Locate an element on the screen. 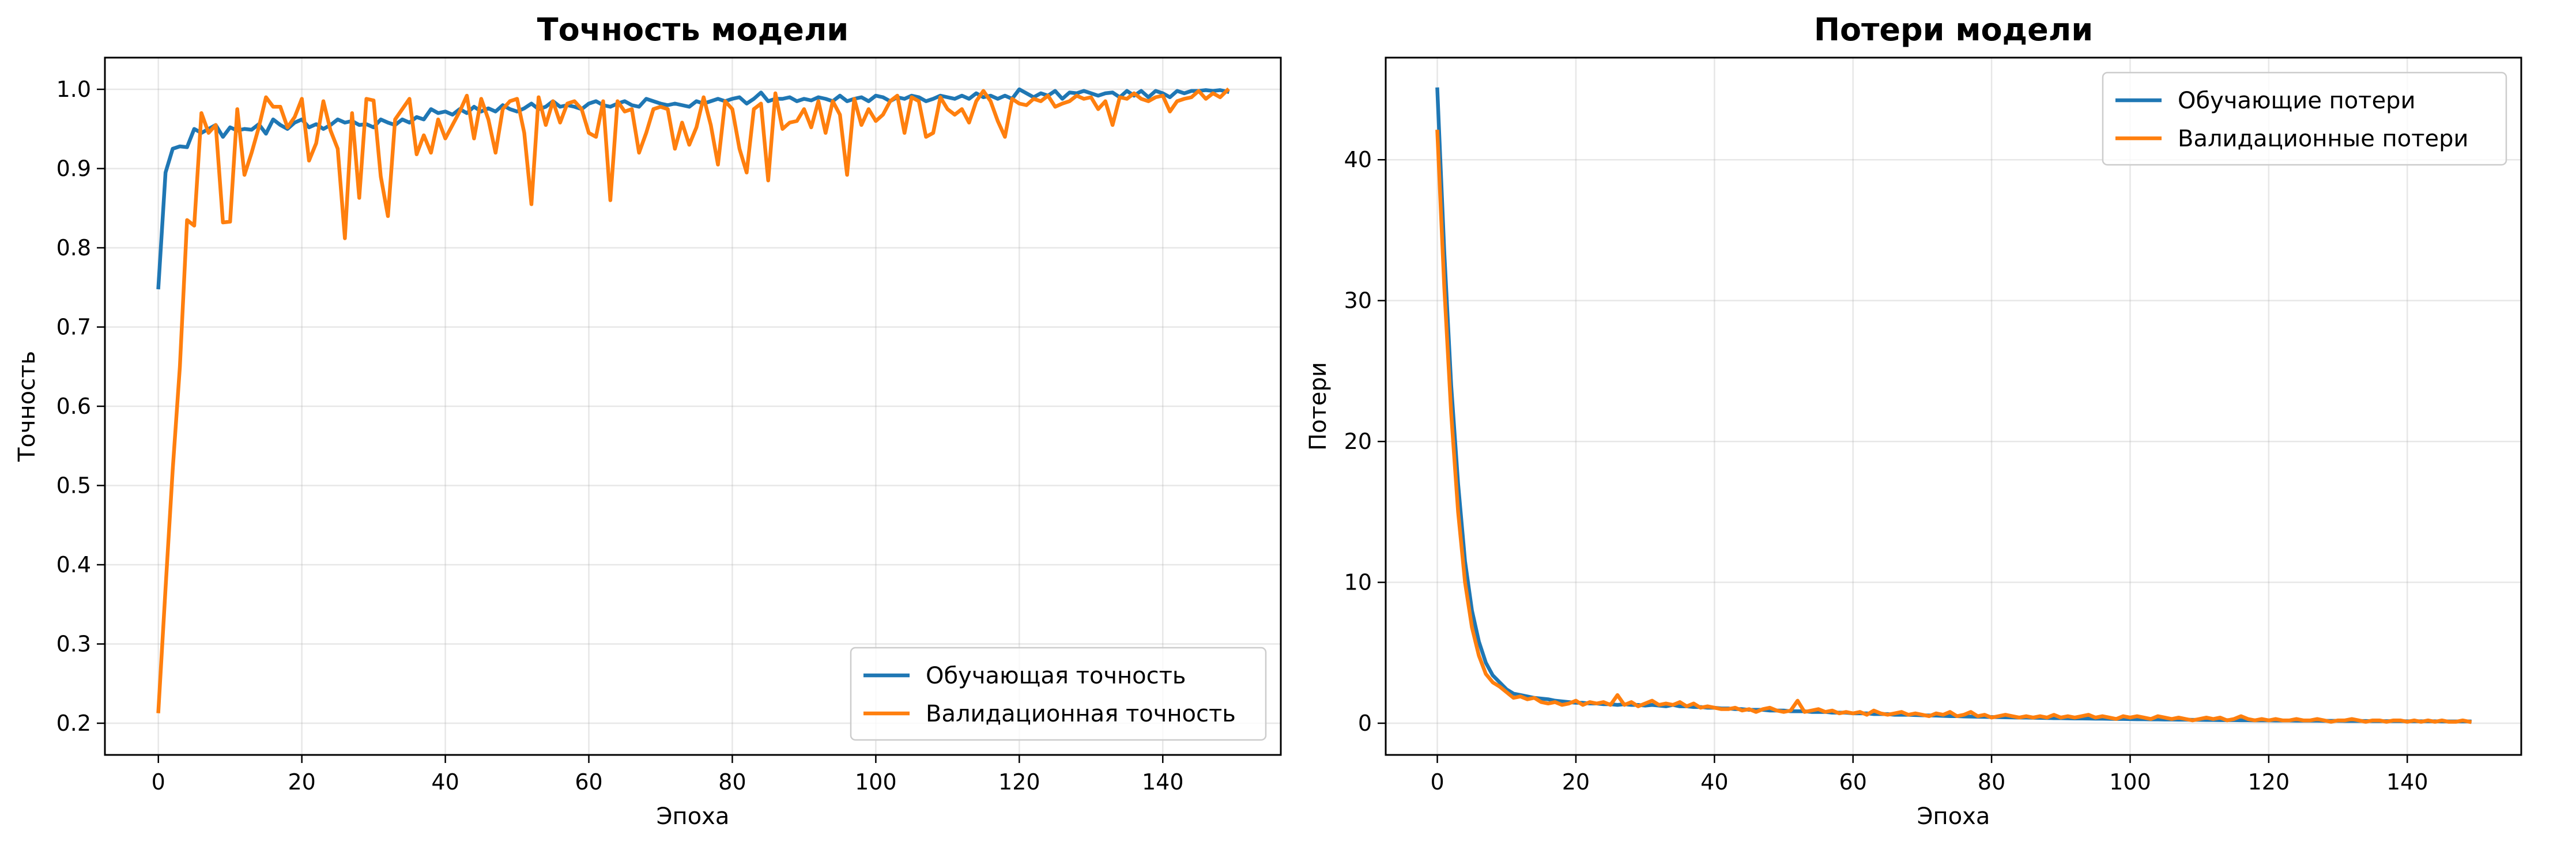 The height and width of the screenshot is (850, 2576). legend: Обучающая точность Валидационная точность is located at coordinates (1058, 694).